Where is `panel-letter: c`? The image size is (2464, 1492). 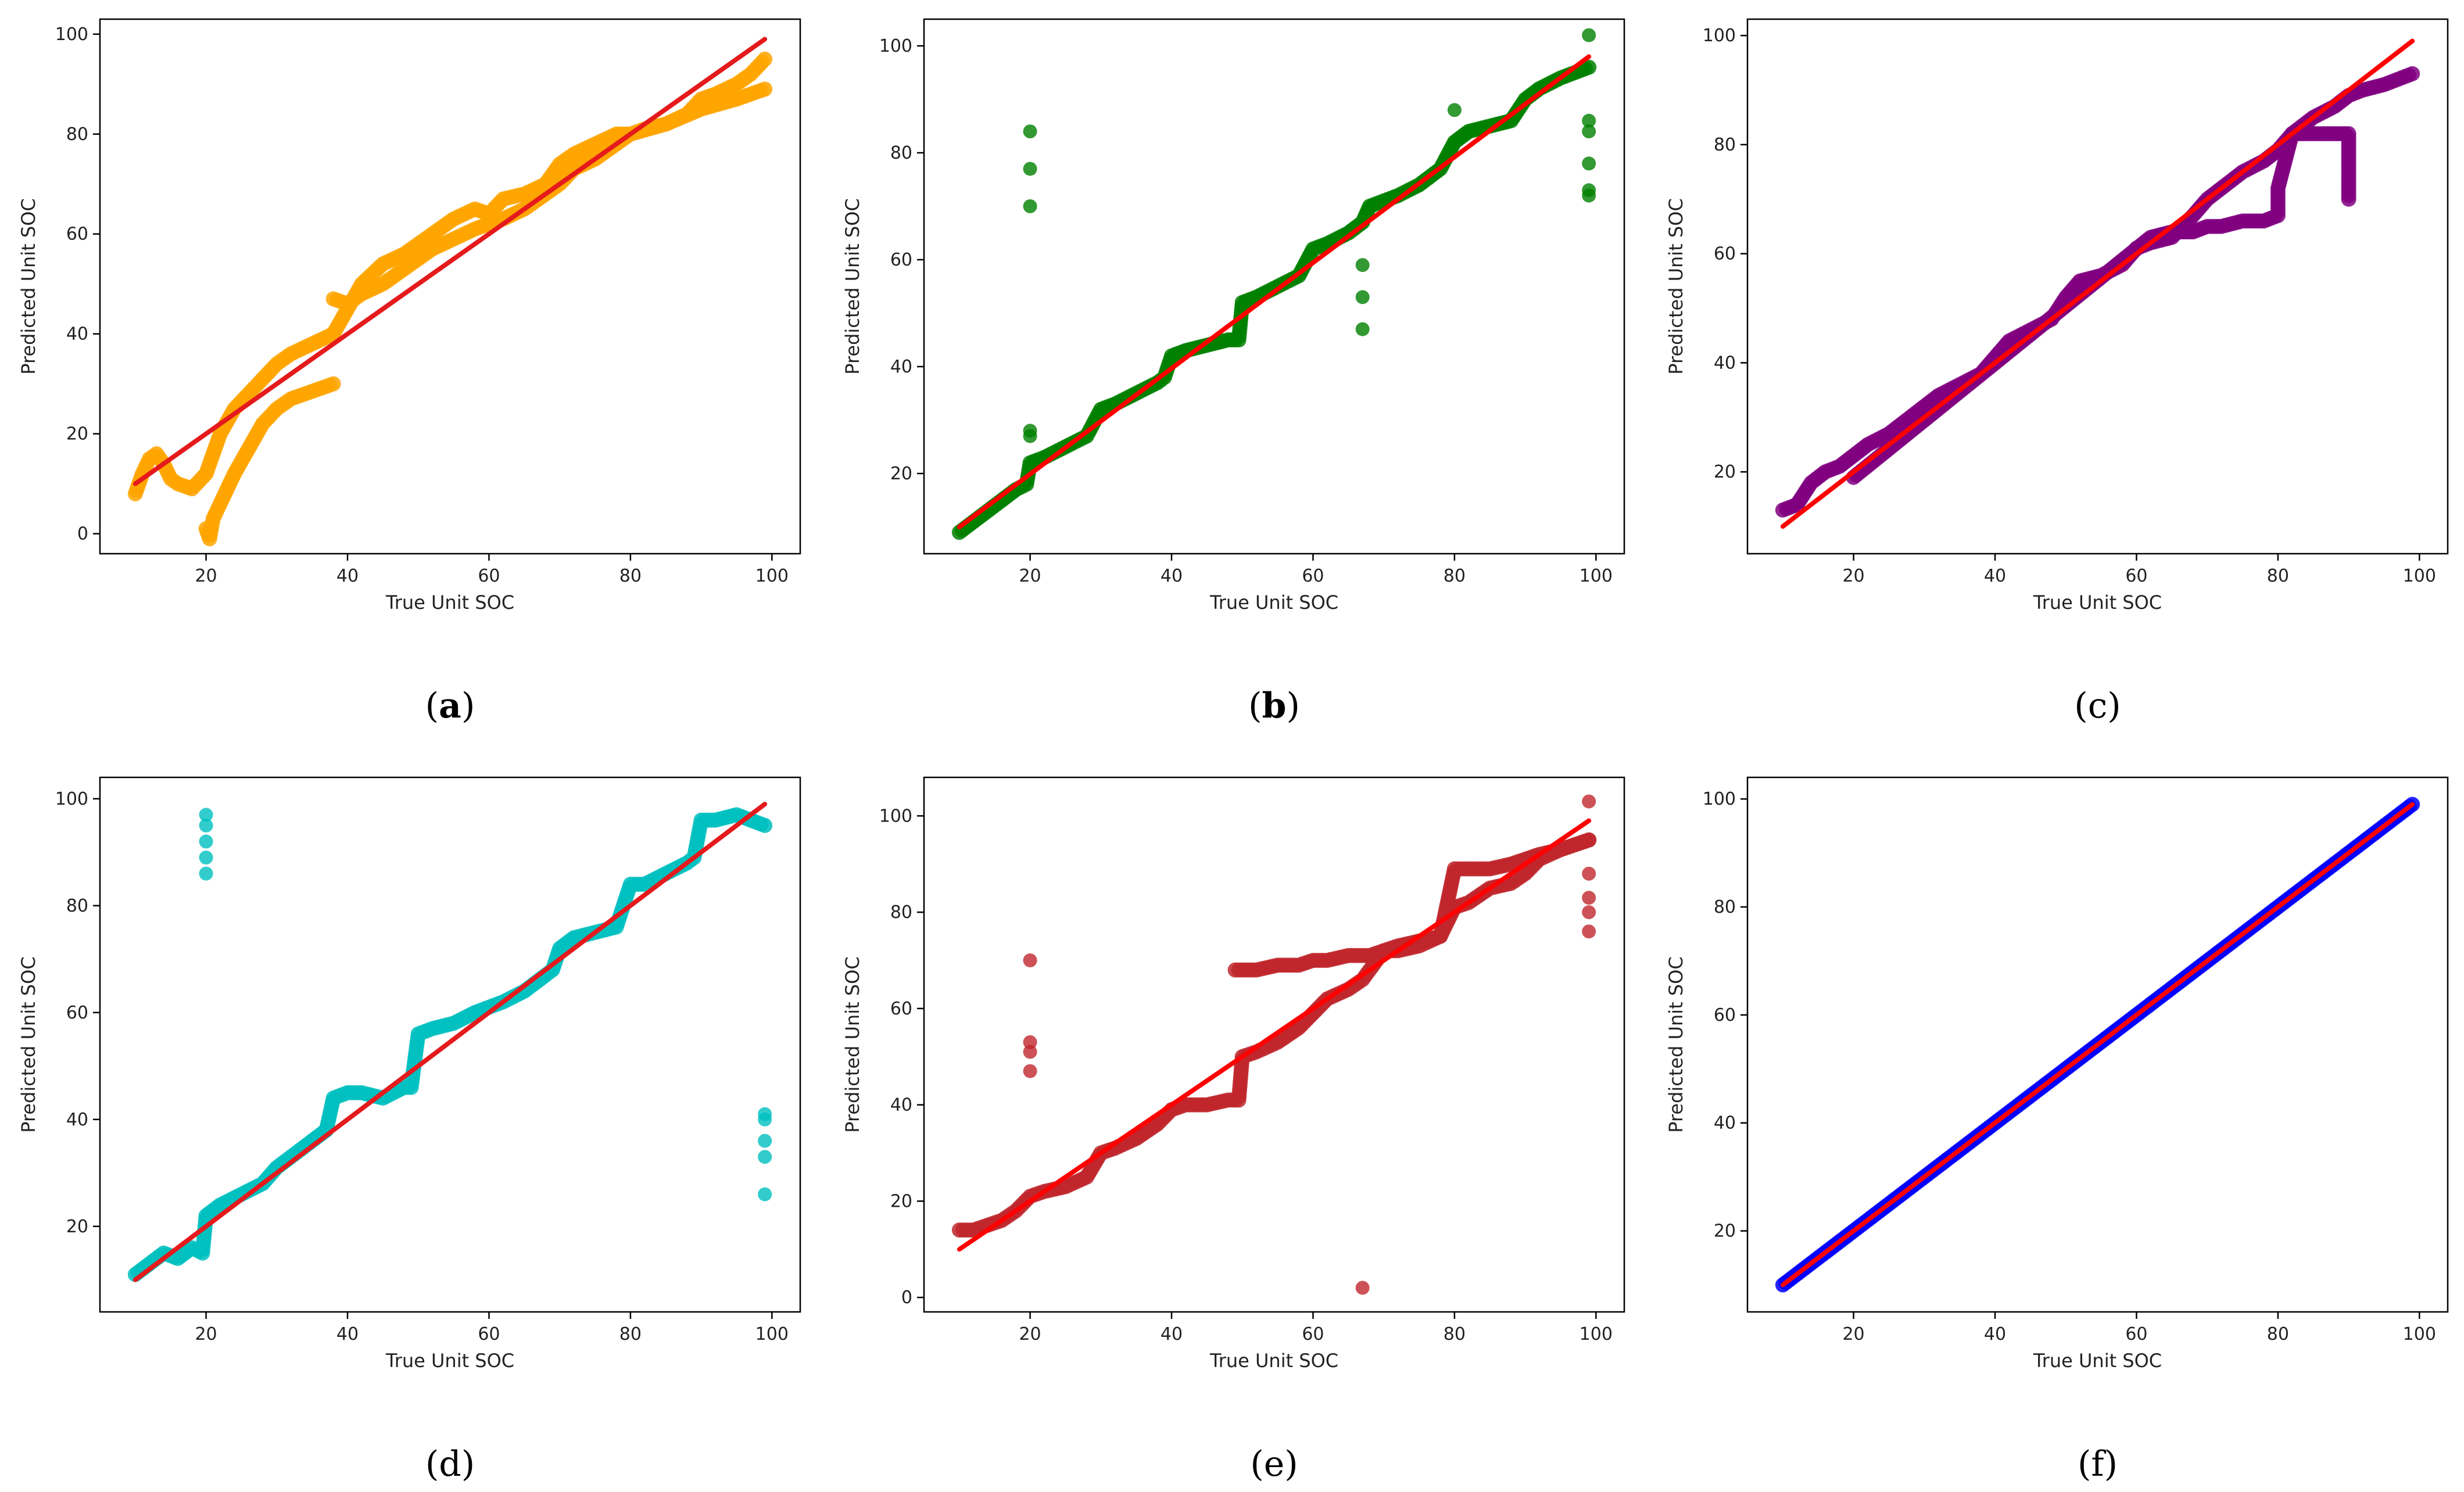 panel-letter: c is located at coordinates (2098, 706).